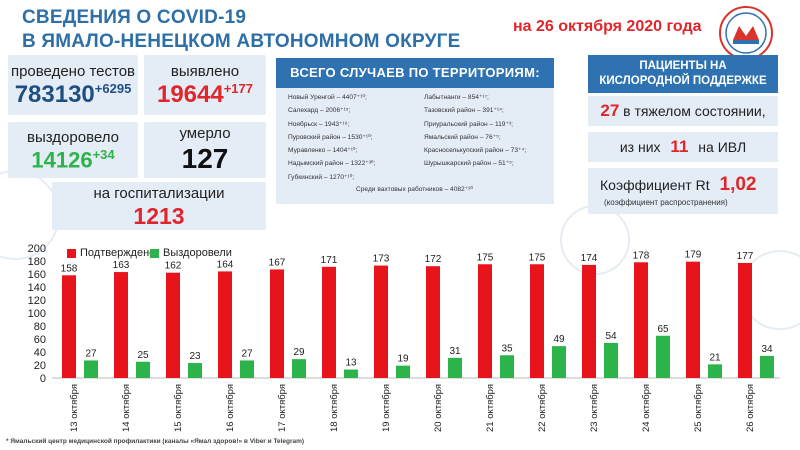 This screenshot has width=800, height=450. I want to click on x-tick-label: 23 октября, so click(594, 408).